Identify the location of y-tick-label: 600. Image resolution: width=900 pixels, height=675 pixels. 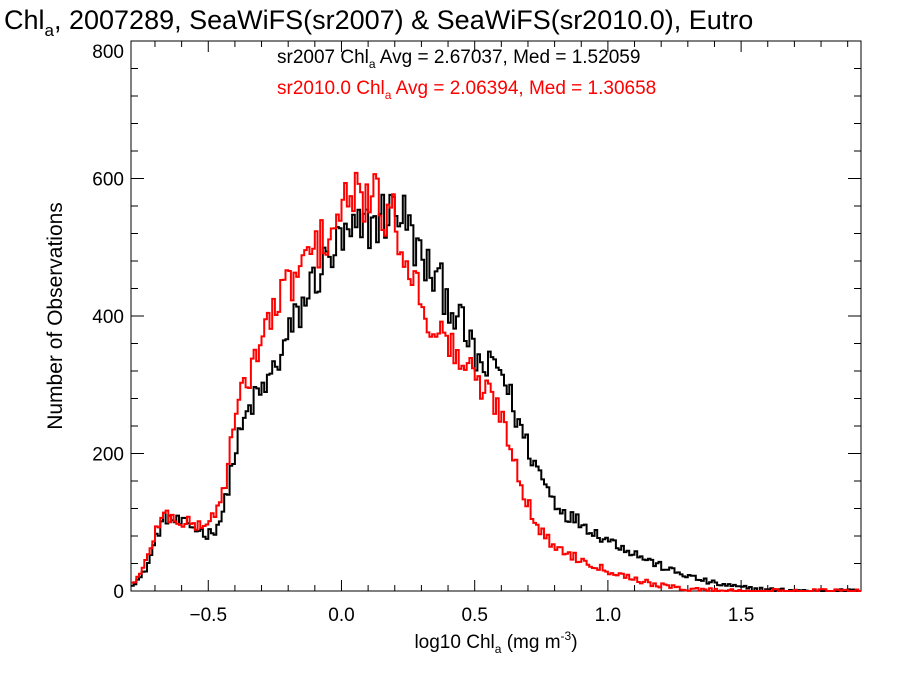
(108, 180).